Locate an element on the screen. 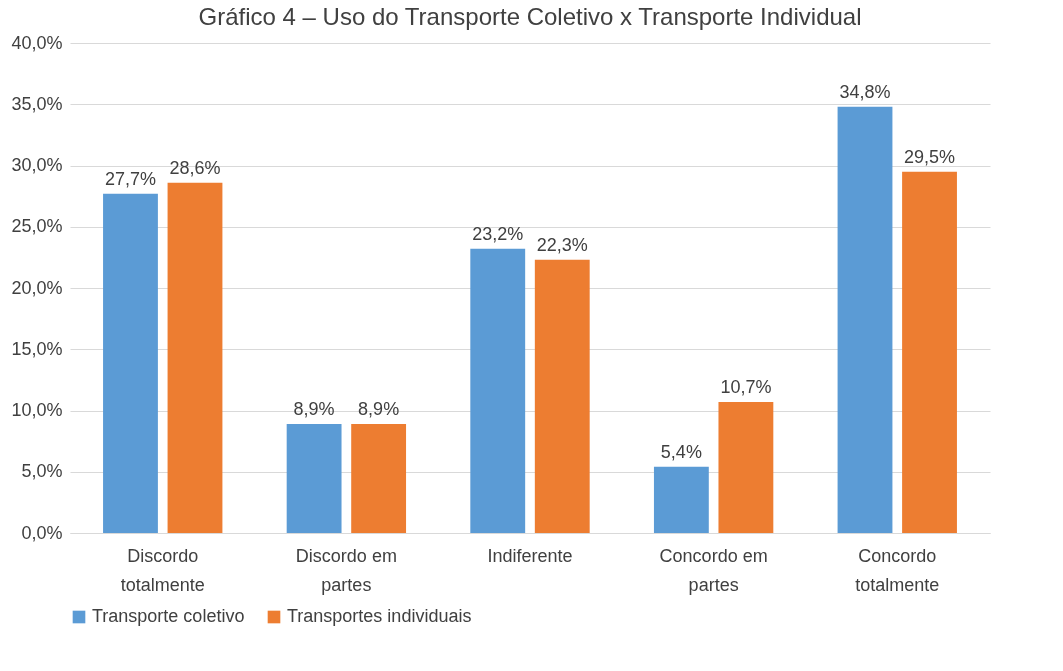 This screenshot has width=1063, height=671. legend-label: Transportes individuais is located at coordinates (379, 616).